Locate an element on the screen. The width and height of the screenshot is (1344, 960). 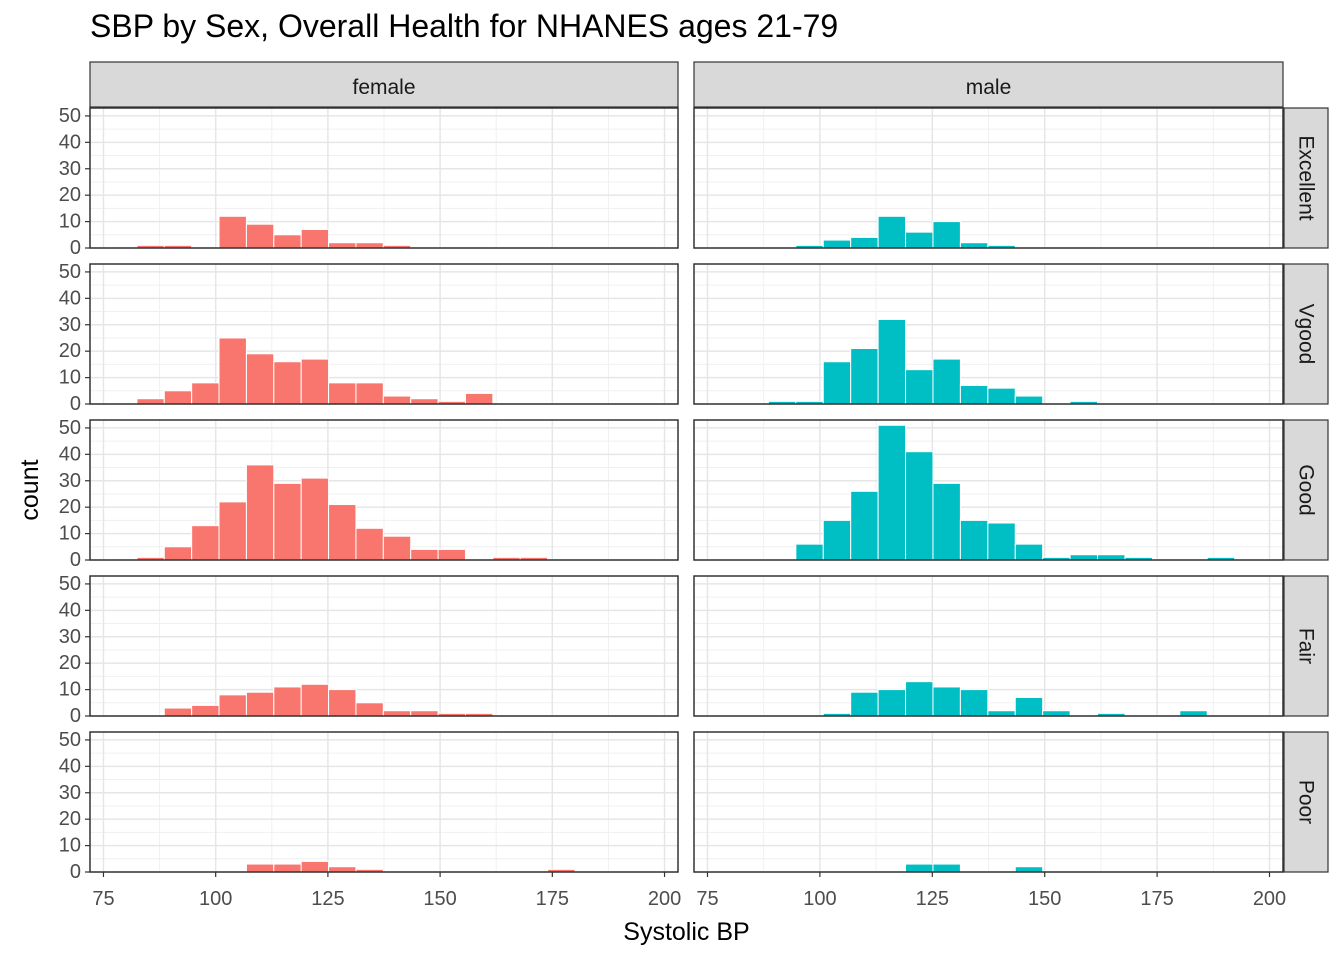
x-tick-label: 200 is located at coordinates (1269, 899).